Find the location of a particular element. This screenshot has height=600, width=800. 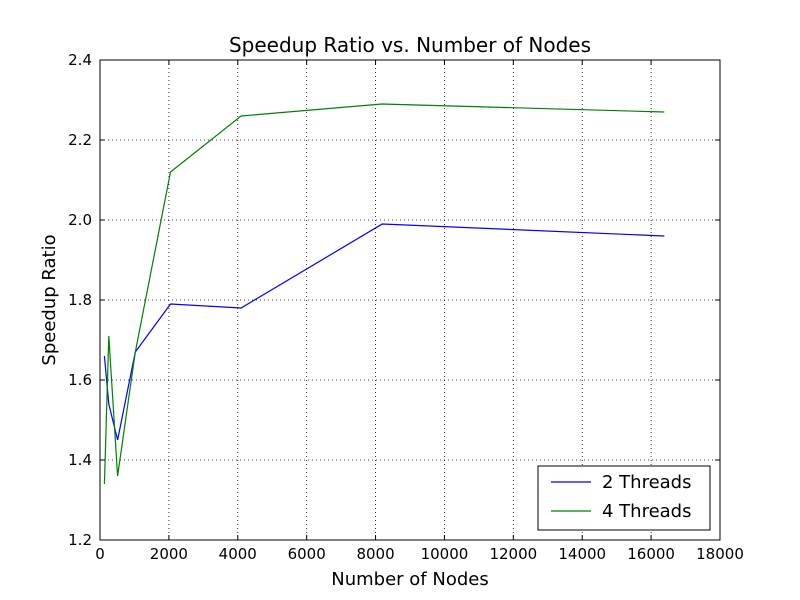

x-tick-label: 0 is located at coordinates (100, 554).